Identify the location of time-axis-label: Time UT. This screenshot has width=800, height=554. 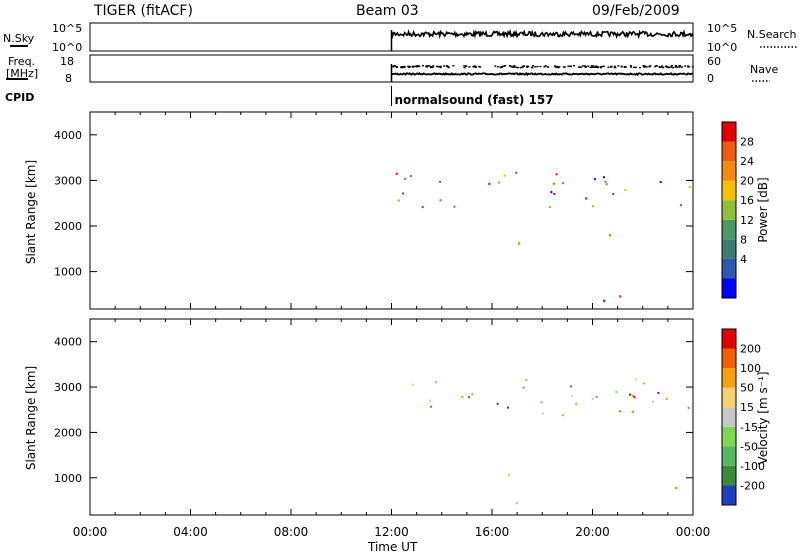
(392, 547).